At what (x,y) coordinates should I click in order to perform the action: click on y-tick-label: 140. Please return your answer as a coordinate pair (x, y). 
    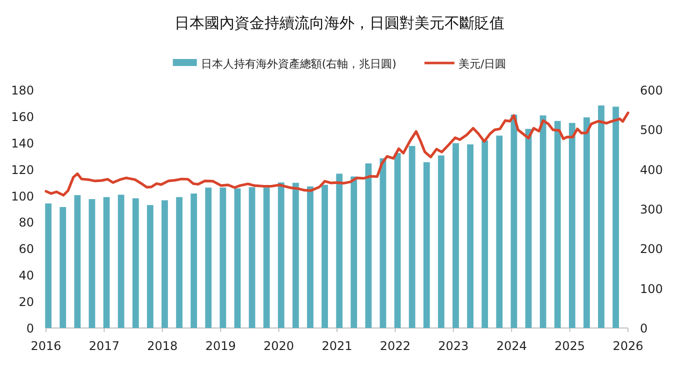
    Looking at the image, I should click on (22, 143).